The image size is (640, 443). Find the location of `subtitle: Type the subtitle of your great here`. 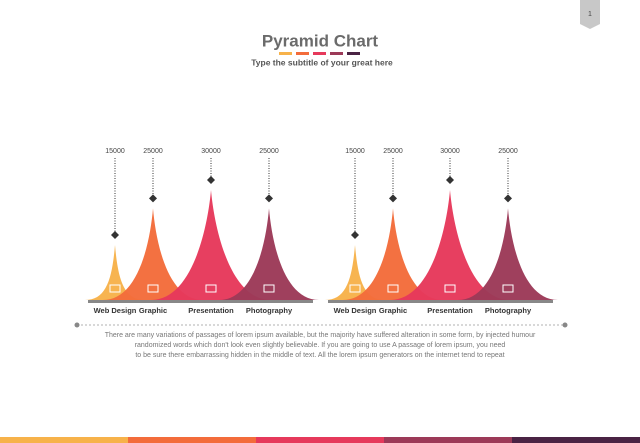

subtitle: Type the subtitle of your great here is located at coordinates (322, 62).